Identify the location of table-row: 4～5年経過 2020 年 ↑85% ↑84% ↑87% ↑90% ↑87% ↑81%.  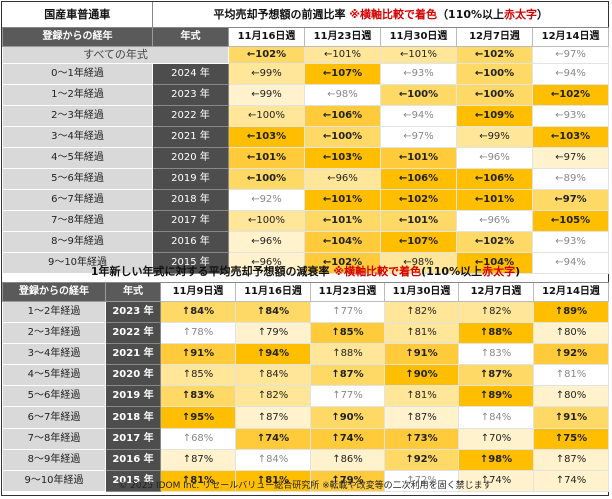
(305, 375).